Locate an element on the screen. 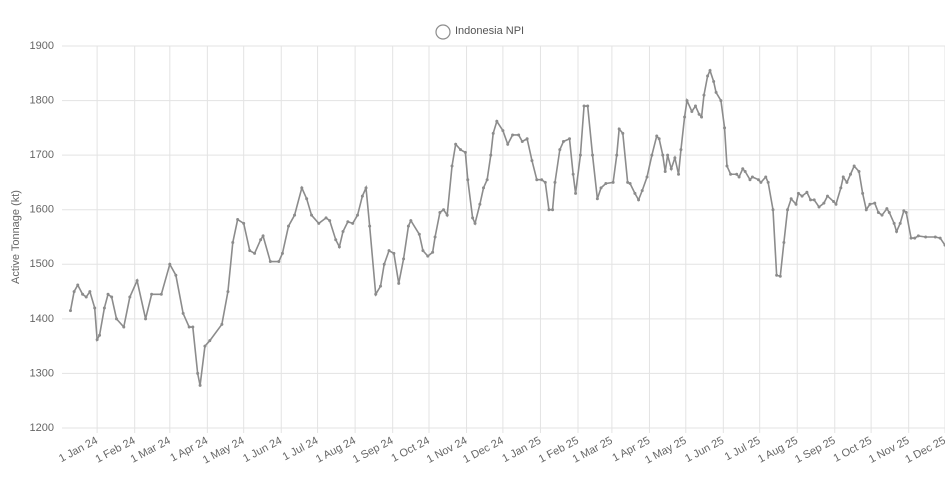 This screenshot has width=945, height=478. y-tick-label: 1700 is located at coordinates (42, 155).